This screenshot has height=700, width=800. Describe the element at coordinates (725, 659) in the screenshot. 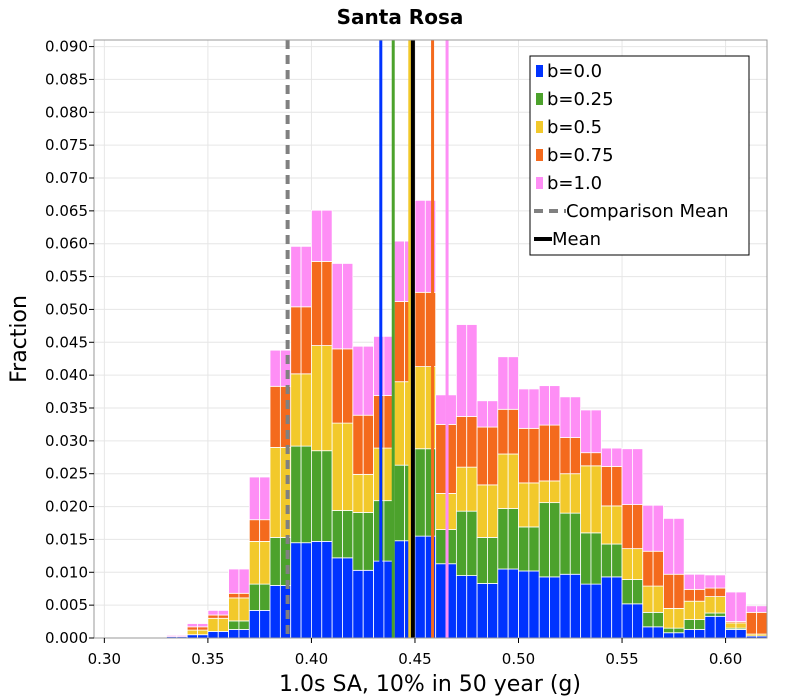

I see `x-tick-label: 0.60` at that location.